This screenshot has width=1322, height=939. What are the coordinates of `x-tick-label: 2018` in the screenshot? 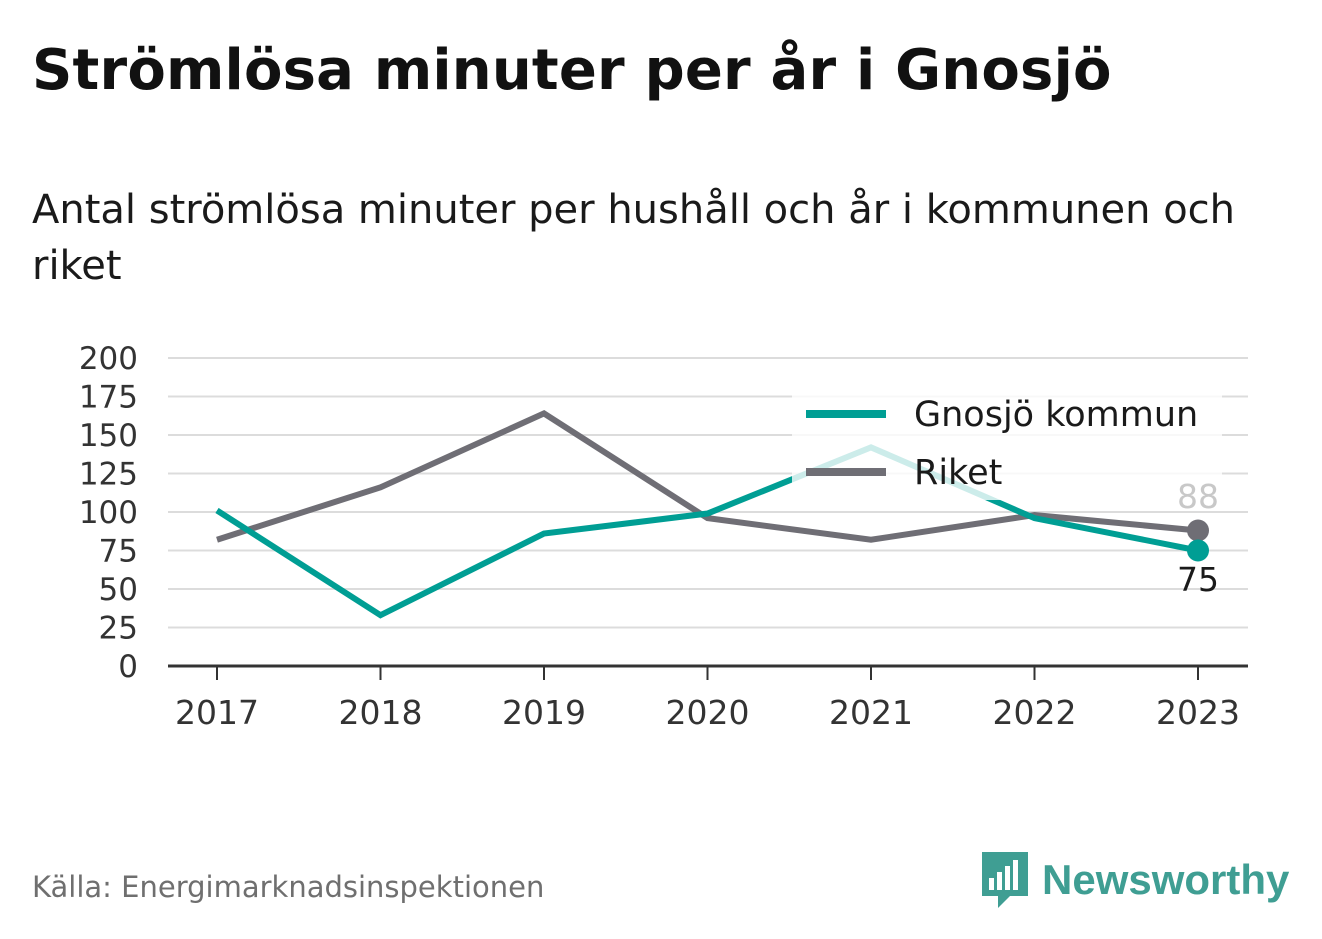 It's located at (381, 712).